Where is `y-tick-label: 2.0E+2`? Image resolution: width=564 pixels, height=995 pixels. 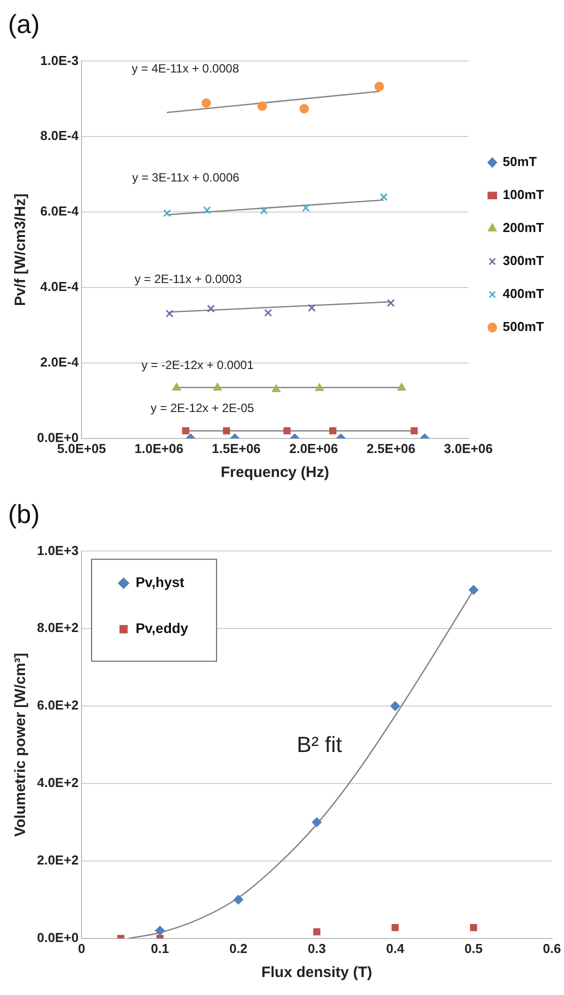 y-tick-label: 2.0E+2 is located at coordinates (57, 860).